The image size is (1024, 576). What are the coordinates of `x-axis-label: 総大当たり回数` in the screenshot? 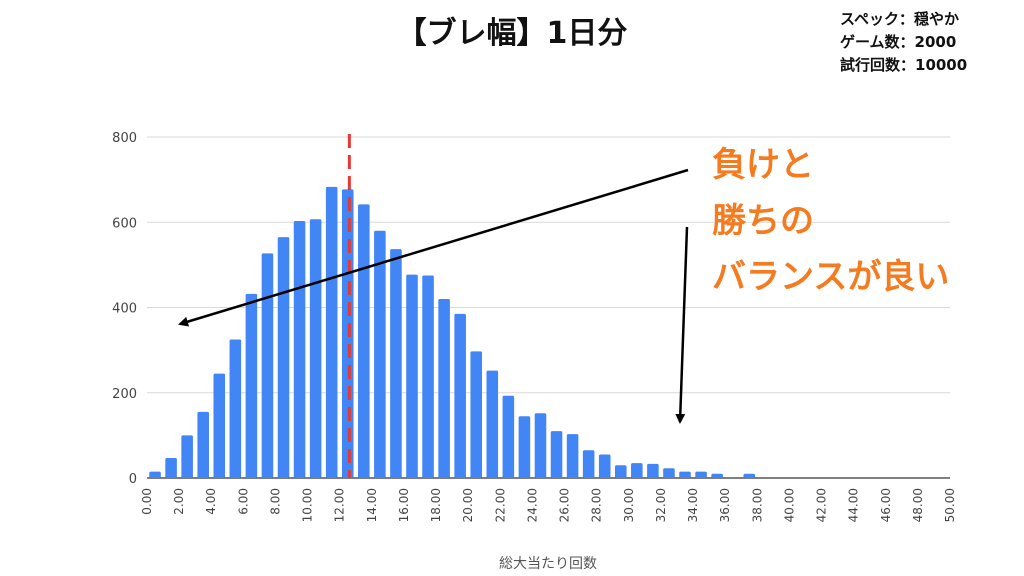 It's located at (548, 564).